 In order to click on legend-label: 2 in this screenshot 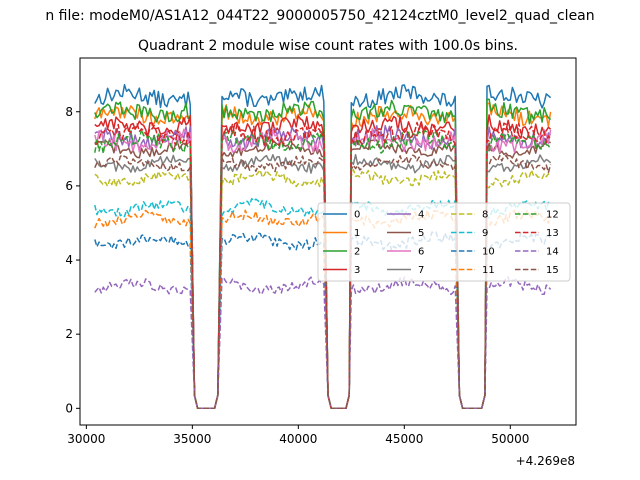, I will do `click(357, 252)`.